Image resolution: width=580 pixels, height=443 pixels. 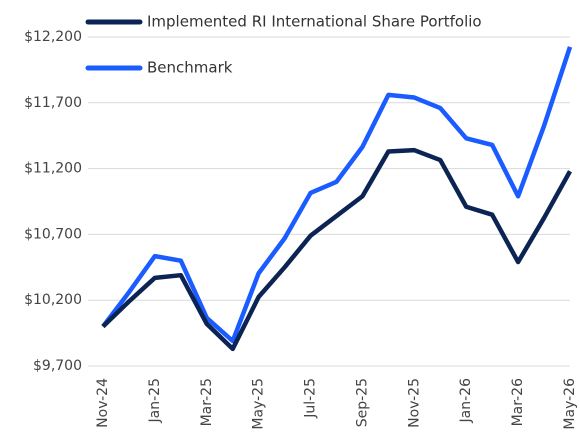 What do you see at coordinates (311, 398) in the screenshot?
I see `x-tick-label: Jul-25` at bounding box center [311, 398].